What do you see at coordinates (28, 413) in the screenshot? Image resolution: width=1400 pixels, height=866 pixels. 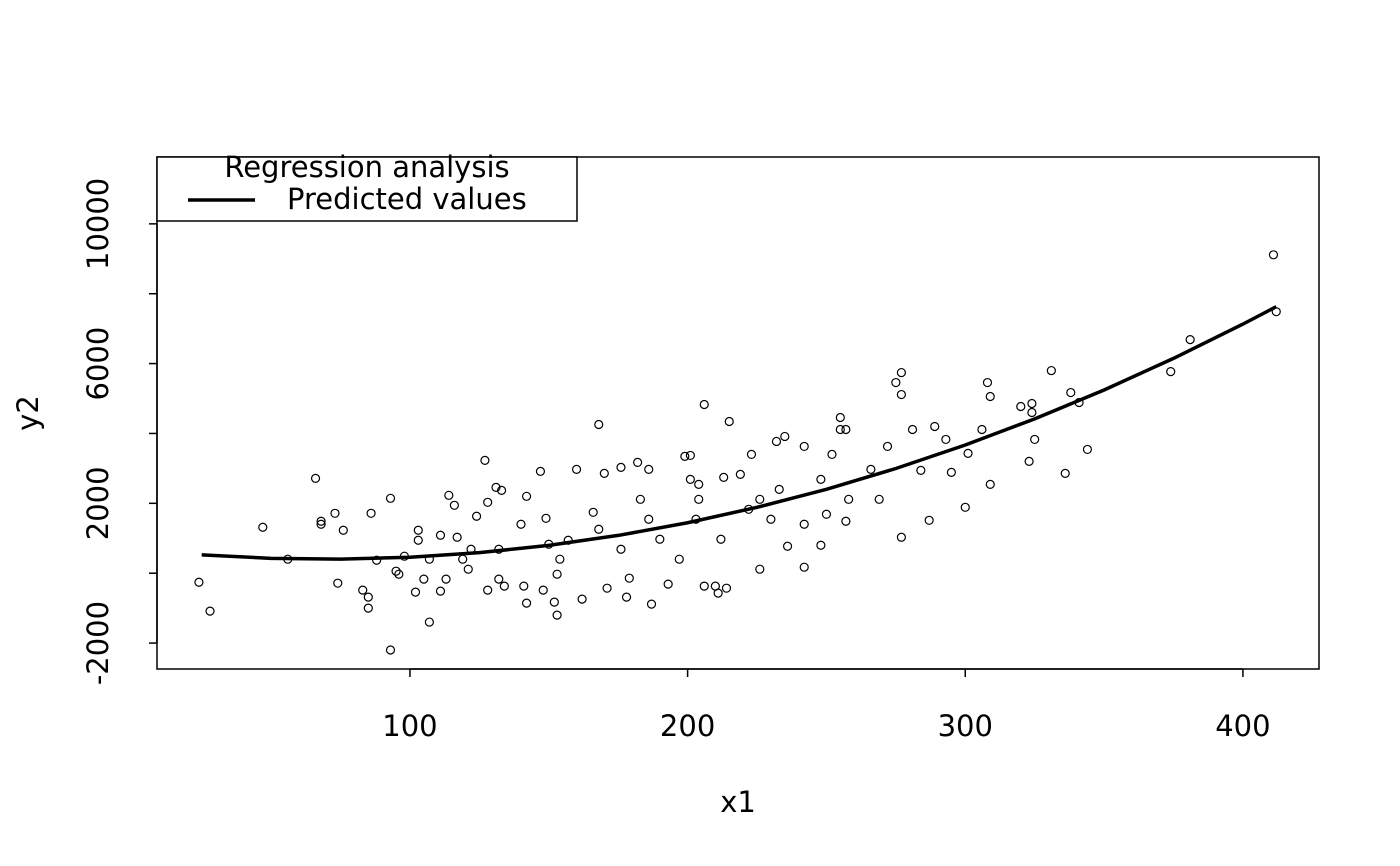 I see `y-axis-label: y2` at bounding box center [28, 413].